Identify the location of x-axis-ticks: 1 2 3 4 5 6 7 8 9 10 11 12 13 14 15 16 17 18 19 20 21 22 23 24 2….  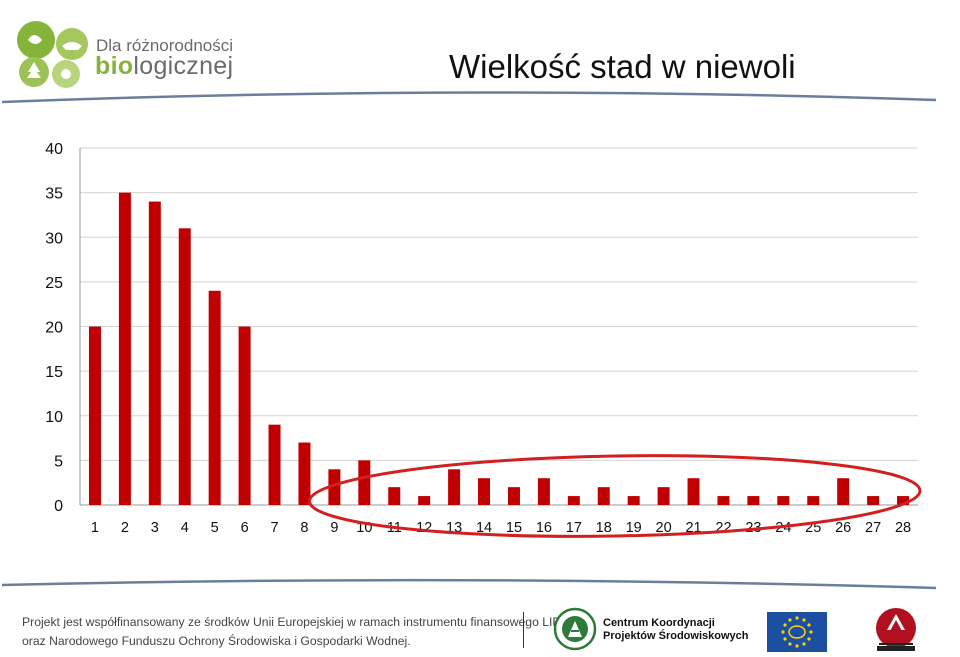
(501, 528).